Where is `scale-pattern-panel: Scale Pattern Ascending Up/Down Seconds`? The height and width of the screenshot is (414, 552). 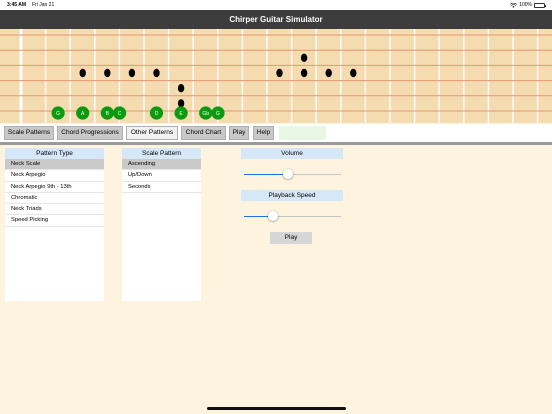
scale-pattern-panel: Scale Pattern Ascending Up/Down Seconds is located at coordinates (161, 224).